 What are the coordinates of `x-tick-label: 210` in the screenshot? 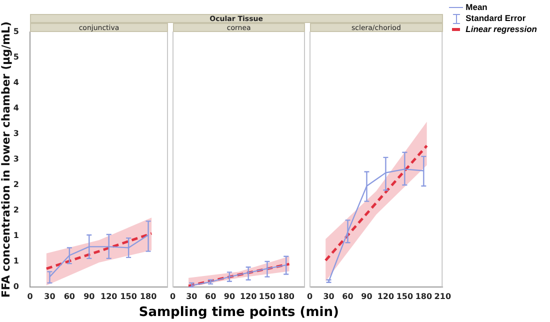 It's located at (443, 296).